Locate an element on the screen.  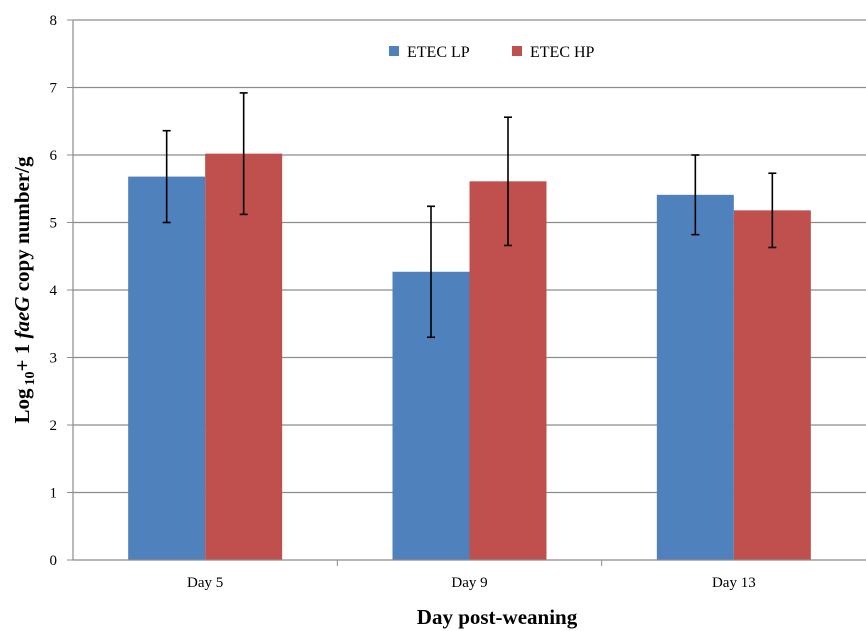
x-axis-title: Day post-weaning is located at coordinates (497, 617).